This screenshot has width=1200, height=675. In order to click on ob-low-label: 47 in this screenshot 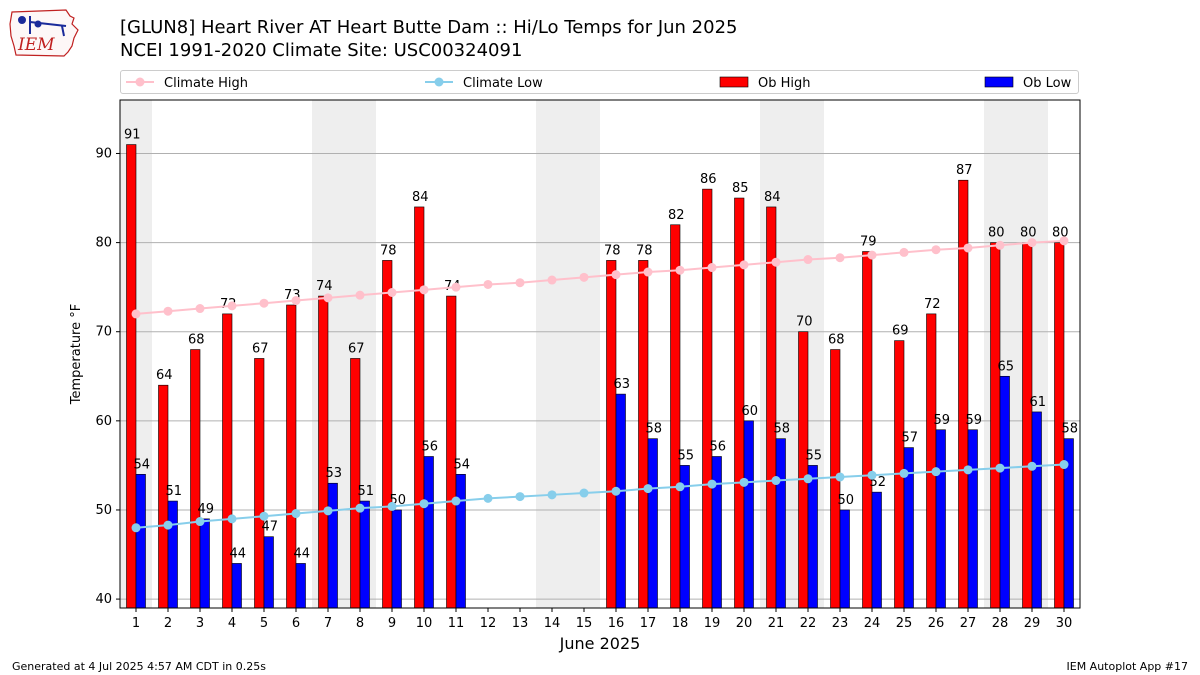, I will do `click(269, 527)`.